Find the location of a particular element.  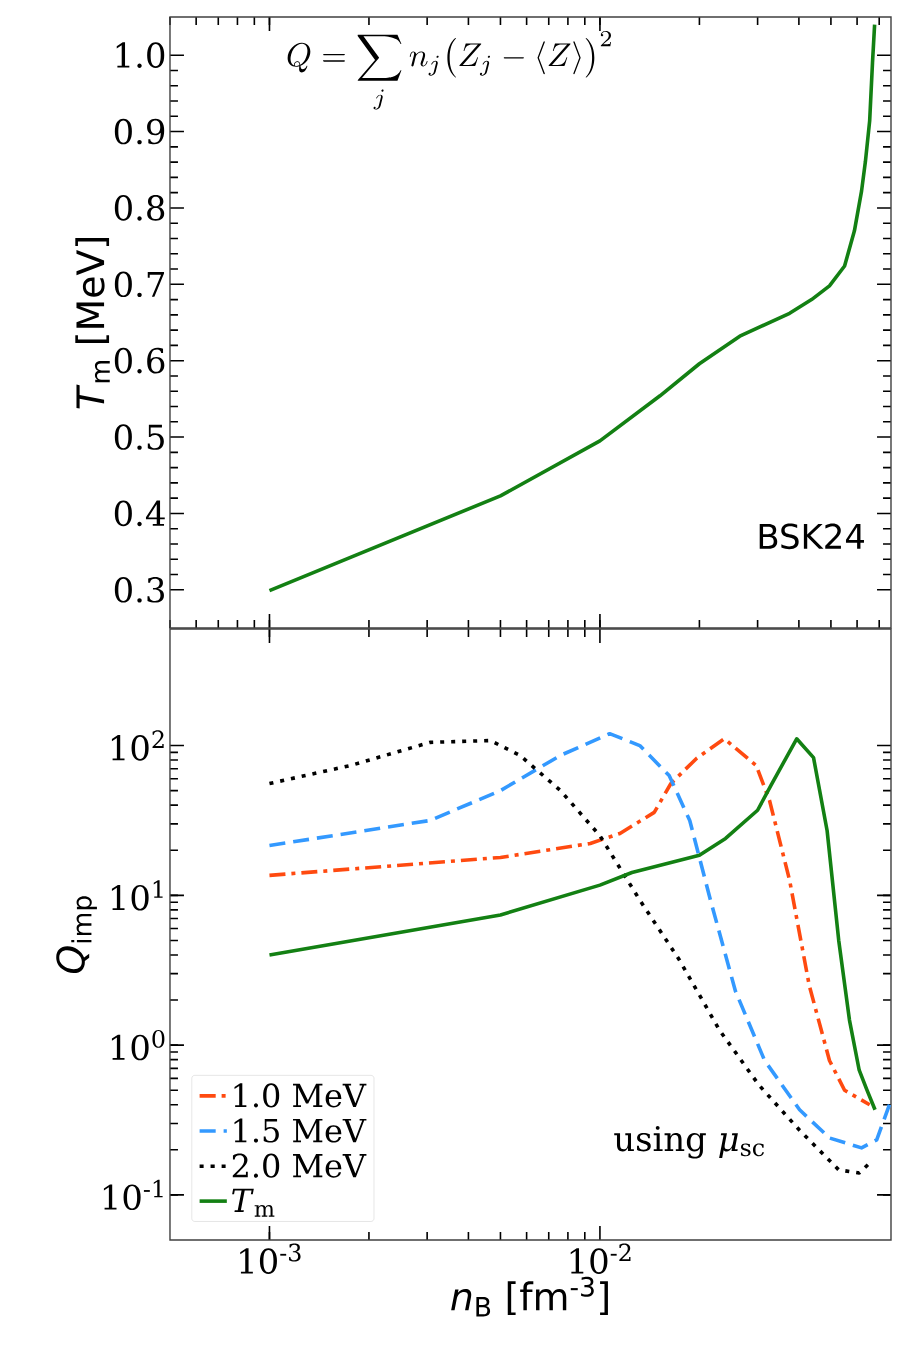

legend-label: T$_{m}$ is located at coordinates (253, 1202).